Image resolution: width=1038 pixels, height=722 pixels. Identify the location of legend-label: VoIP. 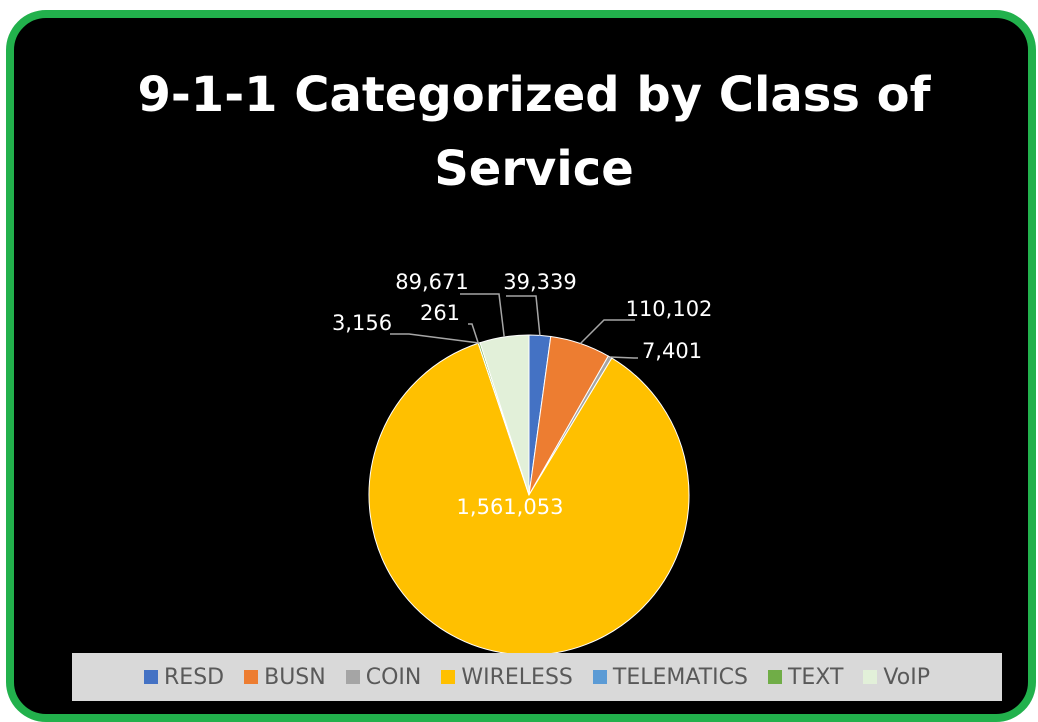
(906, 677).